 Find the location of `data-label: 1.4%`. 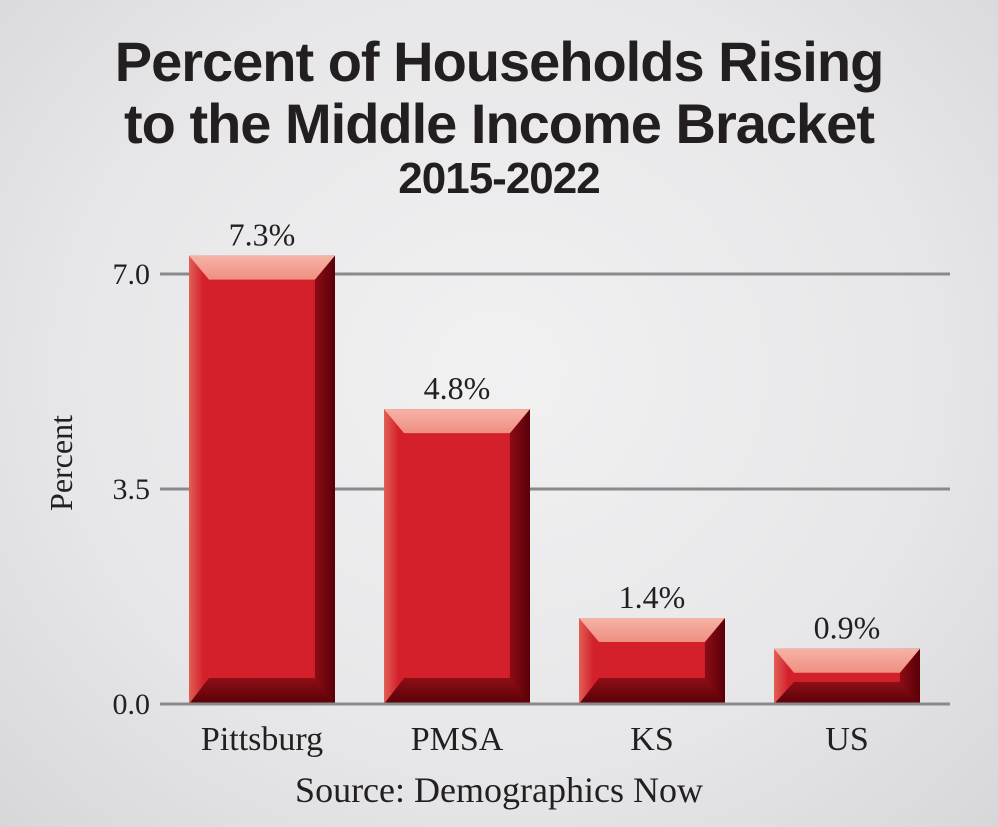

data-label: 1.4% is located at coordinates (652, 597).